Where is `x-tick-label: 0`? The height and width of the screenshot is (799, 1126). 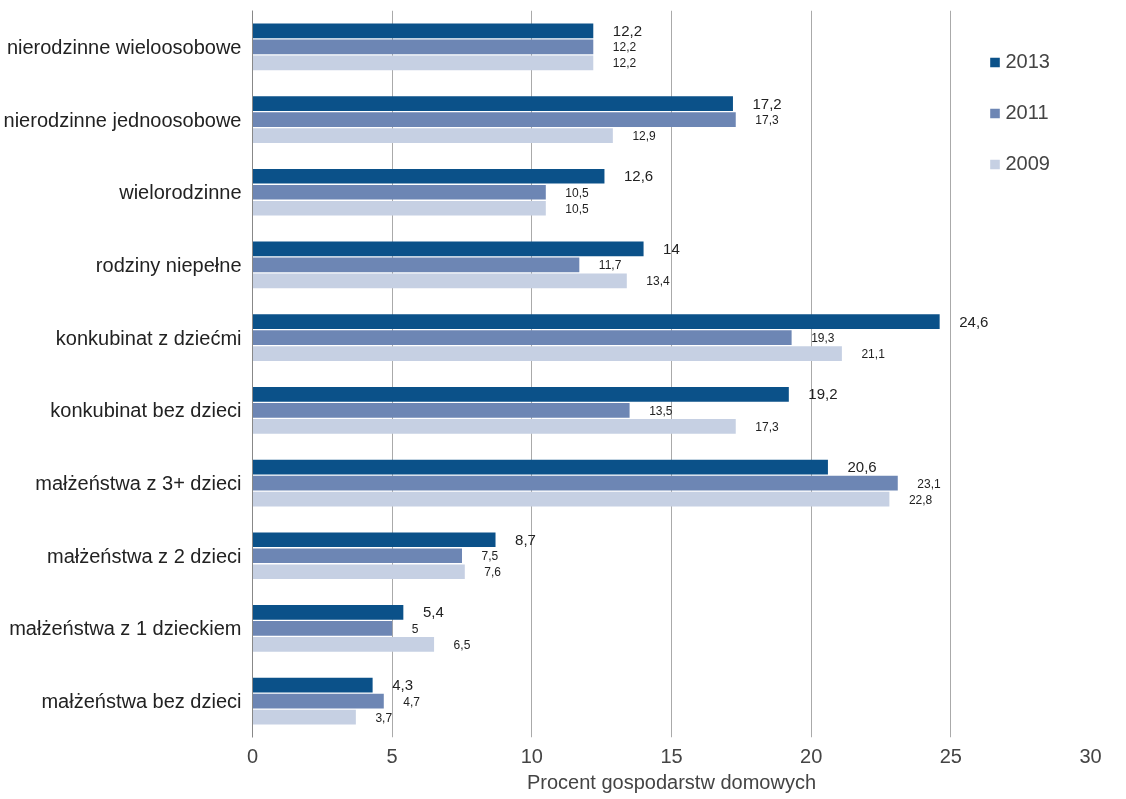 x-tick-label: 0 is located at coordinates (252, 755).